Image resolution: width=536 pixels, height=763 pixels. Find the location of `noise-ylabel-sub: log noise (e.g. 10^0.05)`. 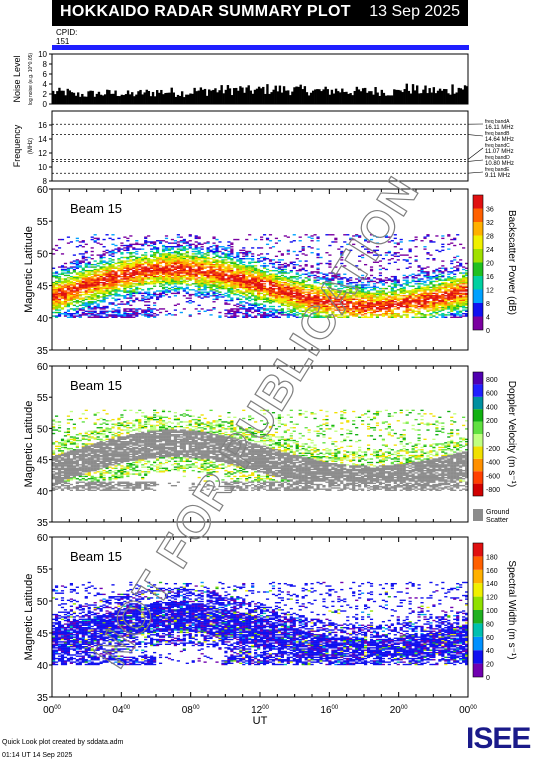

noise-ylabel-sub: log noise (e.g. 10^0.05) is located at coordinates (31, 79).